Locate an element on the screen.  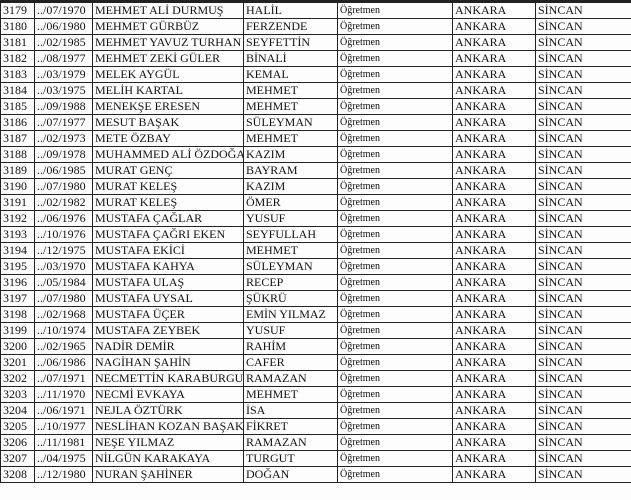
father-name: KEMAL is located at coordinates (290, 74).